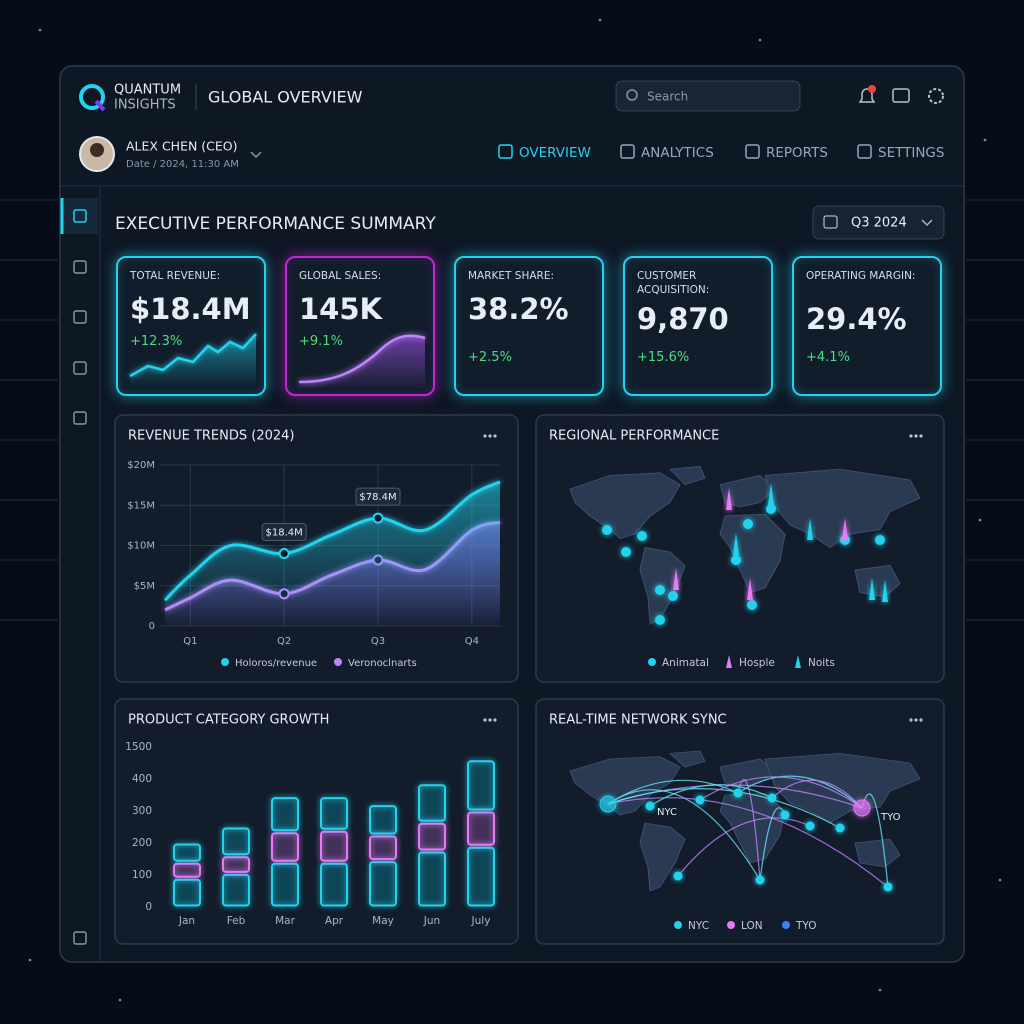 The width and height of the screenshot is (1024, 1024). What do you see at coordinates (861, 276) in the screenshot?
I see `kpi-label: OPERATING MARGIN:` at bounding box center [861, 276].